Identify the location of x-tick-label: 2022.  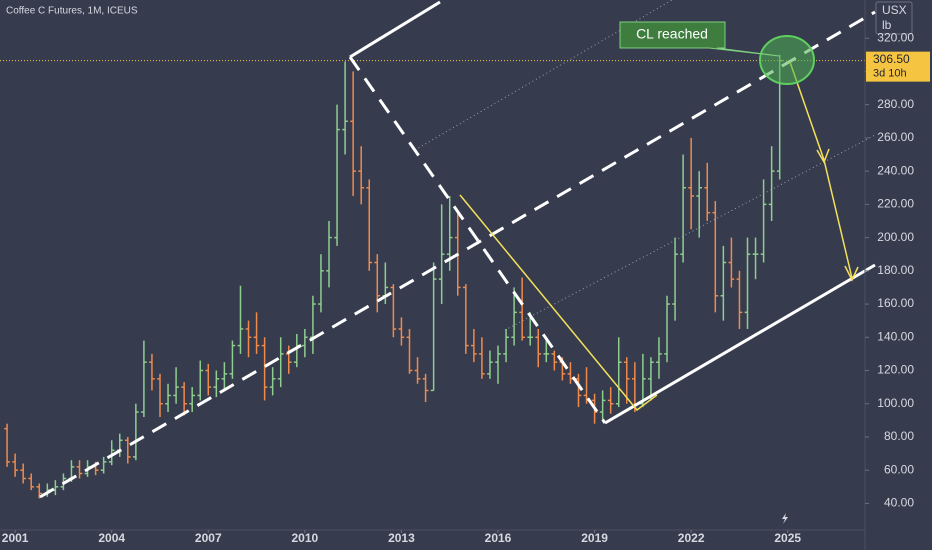
(691, 538).